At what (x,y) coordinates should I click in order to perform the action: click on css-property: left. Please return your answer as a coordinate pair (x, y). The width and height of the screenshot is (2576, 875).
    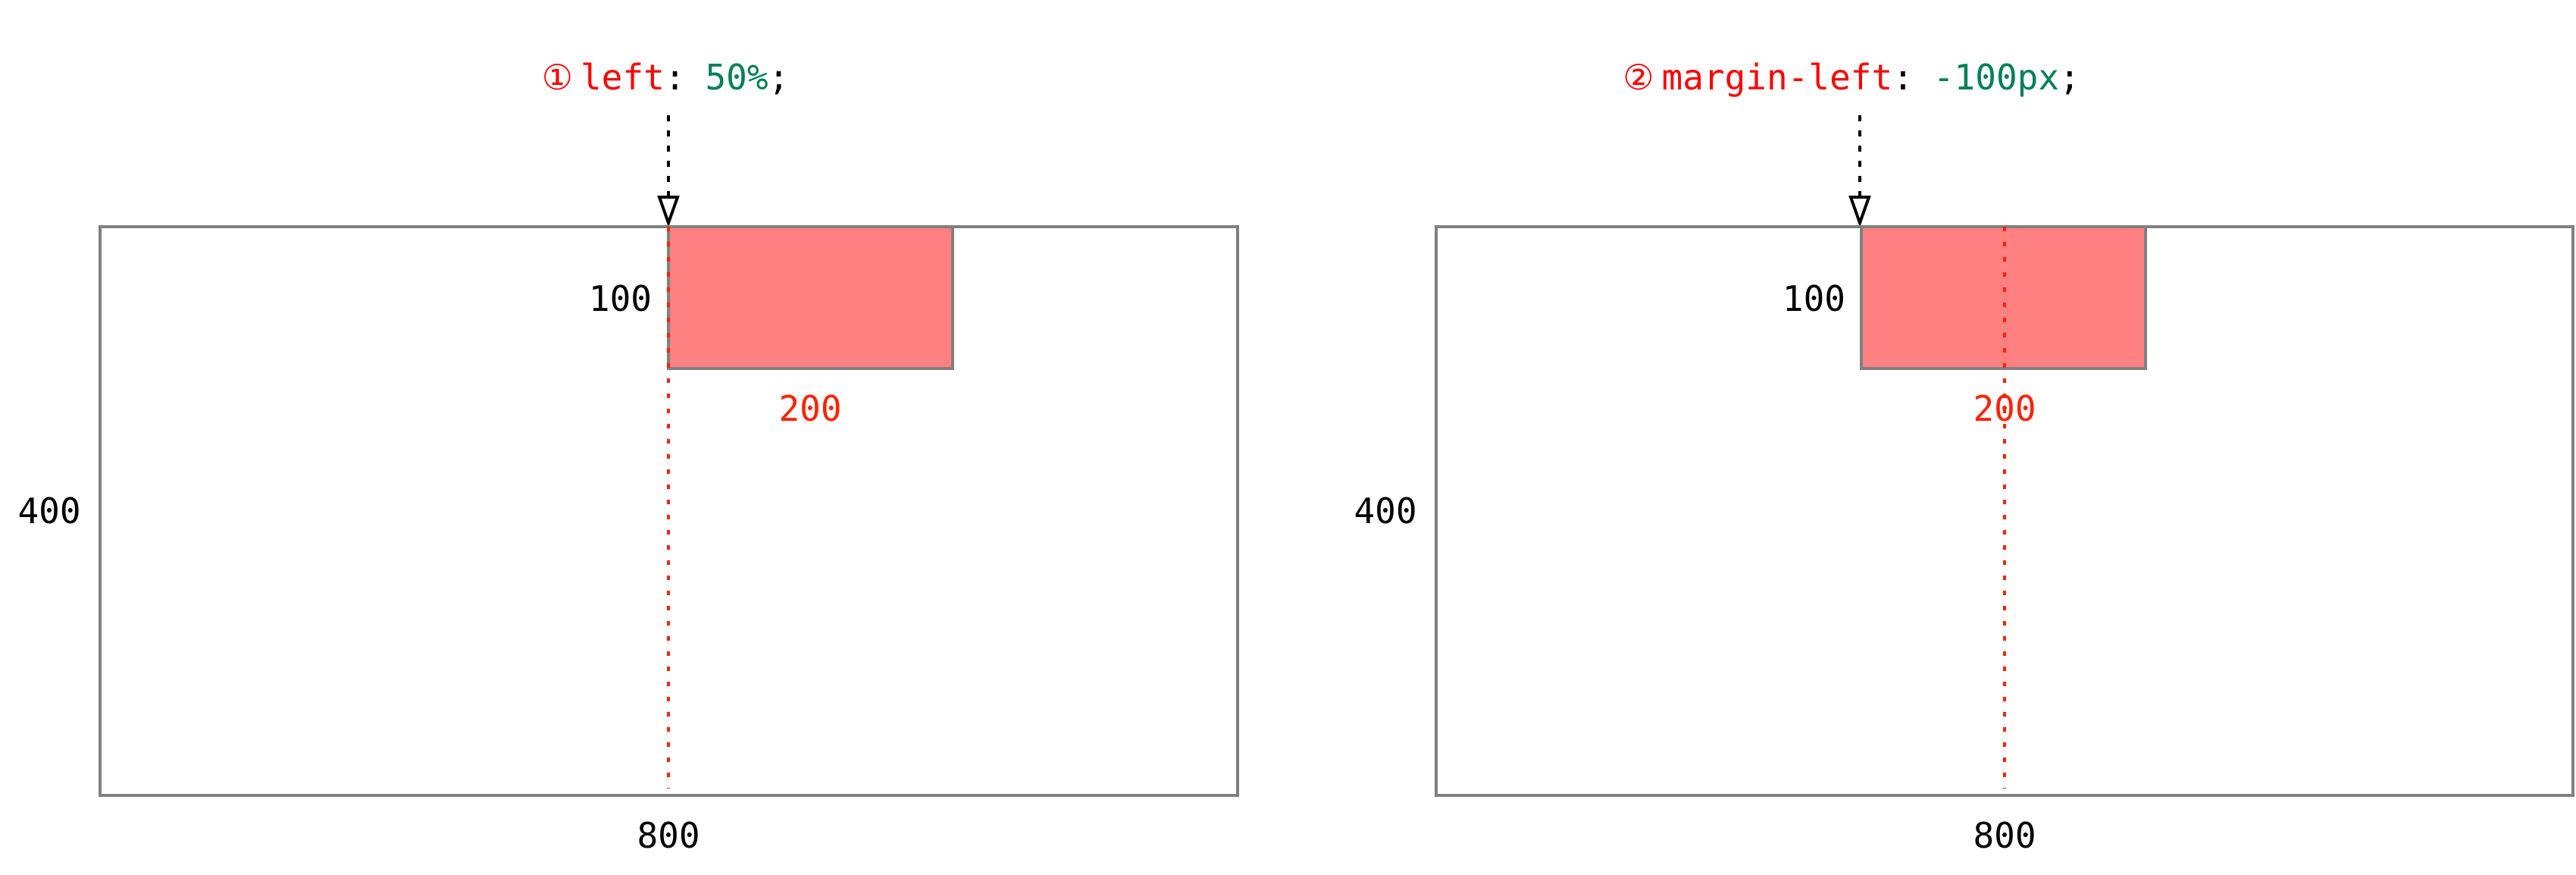
    Looking at the image, I should click on (623, 78).